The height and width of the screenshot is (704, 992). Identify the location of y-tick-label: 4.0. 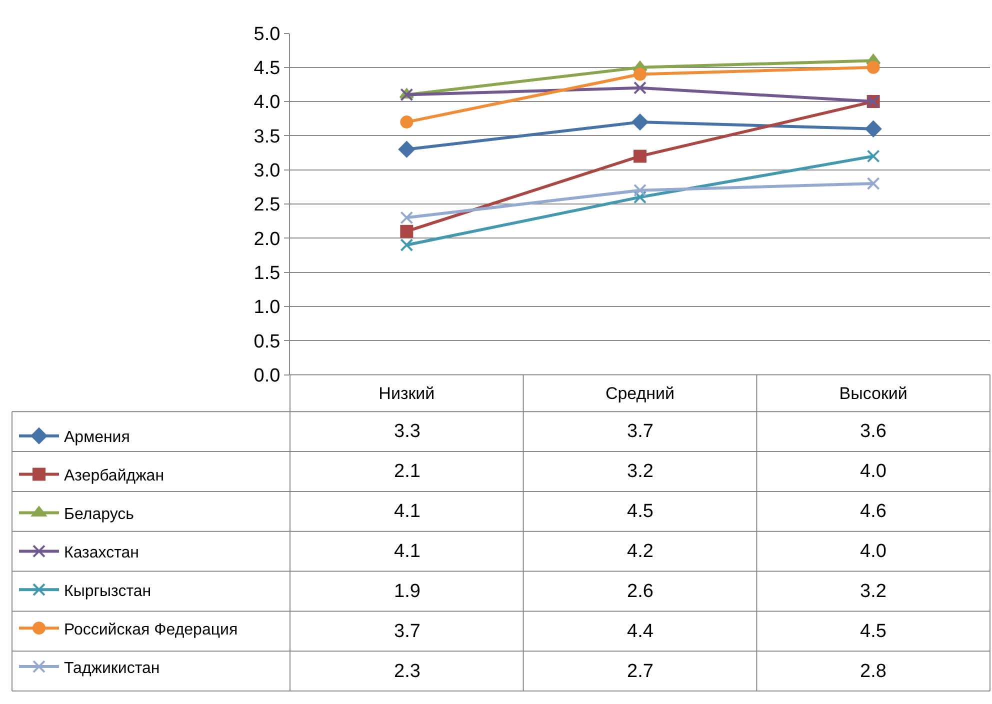
(267, 103).